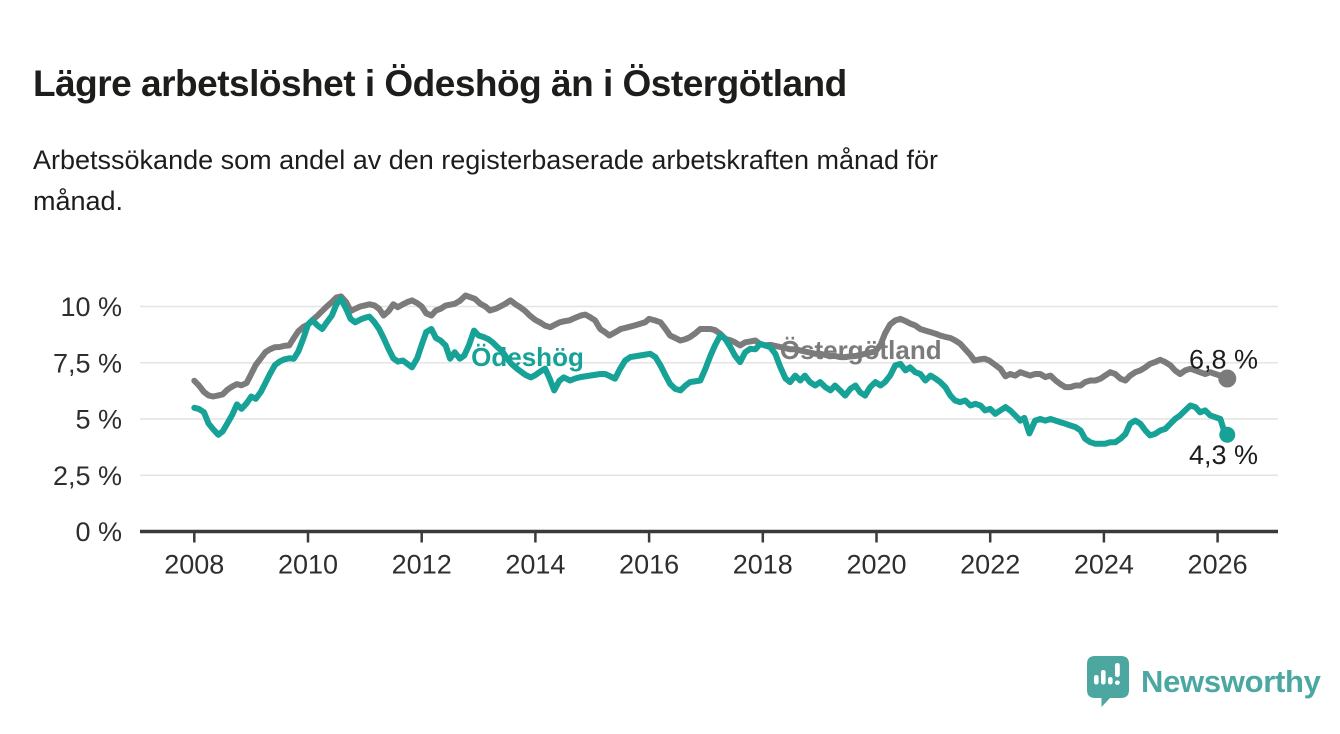 The image size is (1340, 734). Describe the element at coordinates (1223, 360) in the screenshot. I see `series-end-value-label-östergötland: 6,8 %` at that location.